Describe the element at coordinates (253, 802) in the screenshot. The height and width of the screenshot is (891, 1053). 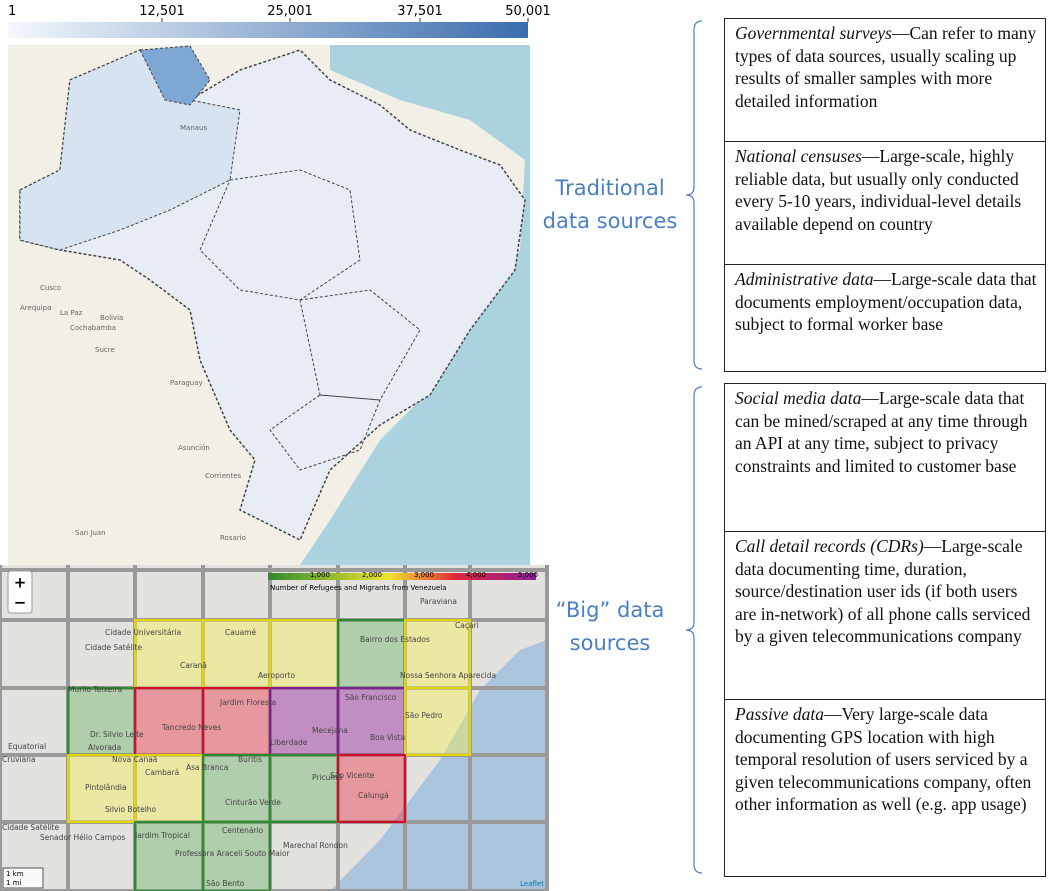
I see `place-label: Cinturão Verde` at that location.